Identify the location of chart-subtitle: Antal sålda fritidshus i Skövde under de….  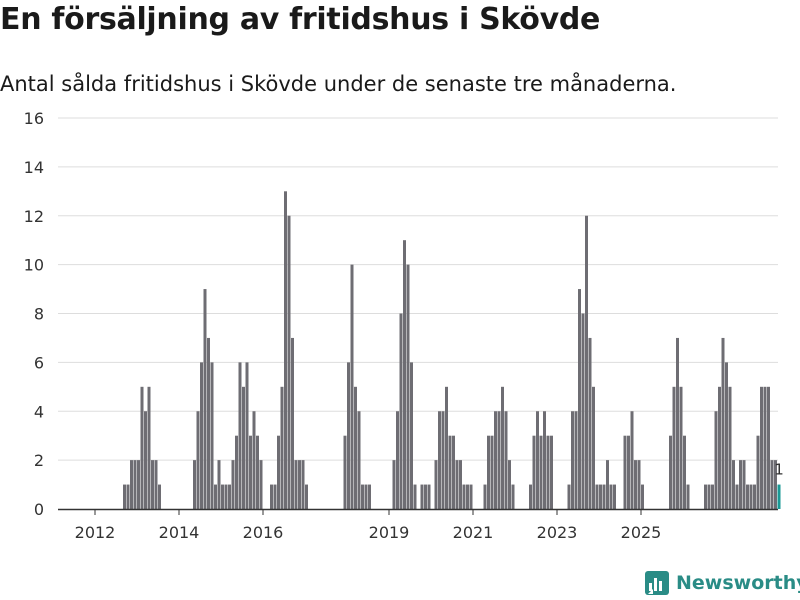
(338, 84).